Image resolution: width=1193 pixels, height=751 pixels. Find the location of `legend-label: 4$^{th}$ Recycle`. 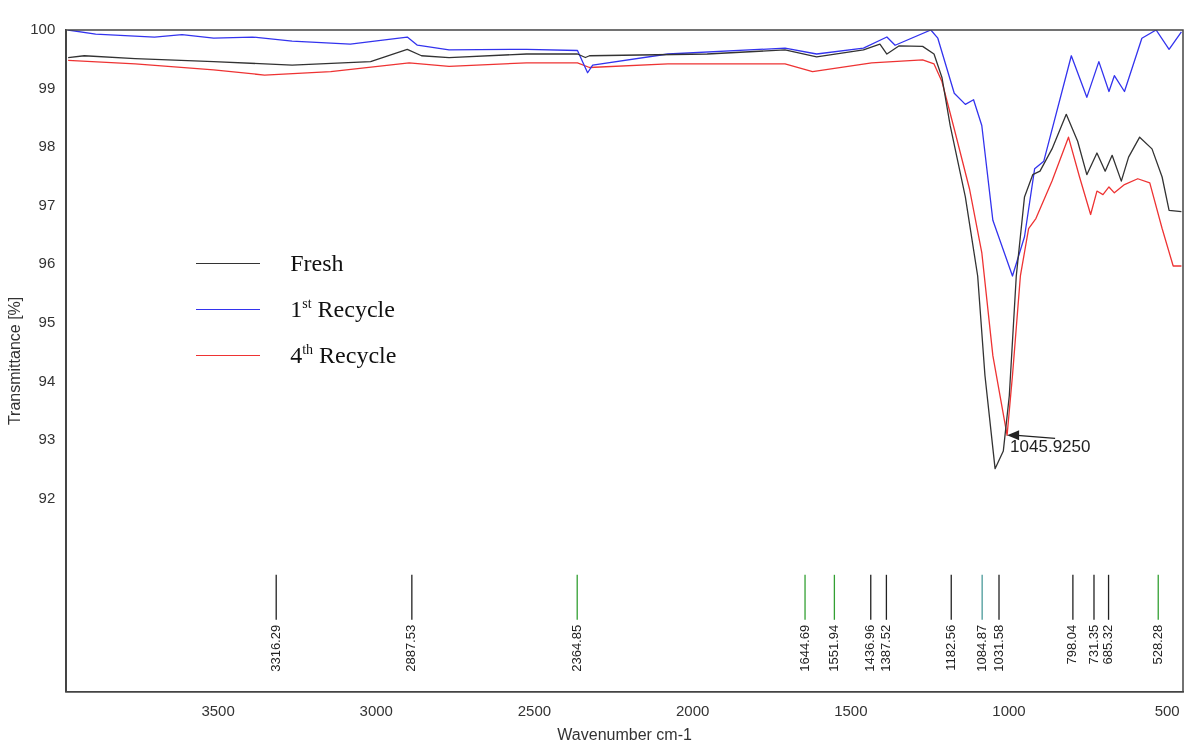

legend-label: 4$^{th}$ Recycle is located at coordinates (343, 356).